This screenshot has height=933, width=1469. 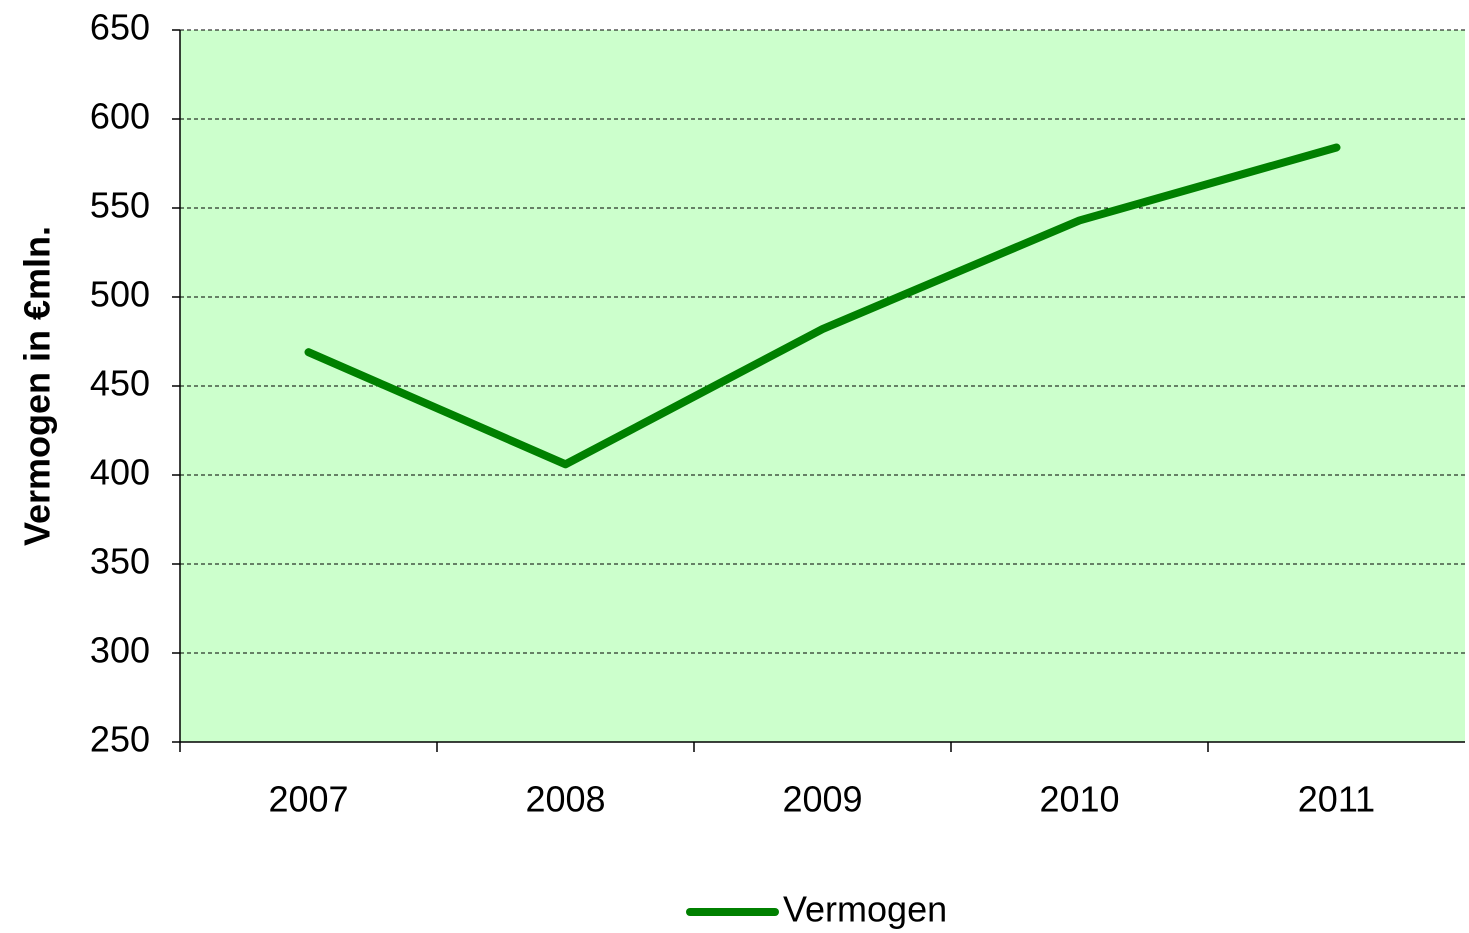 What do you see at coordinates (120, 27) in the screenshot?
I see `y-tick-label: 650` at bounding box center [120, 27].